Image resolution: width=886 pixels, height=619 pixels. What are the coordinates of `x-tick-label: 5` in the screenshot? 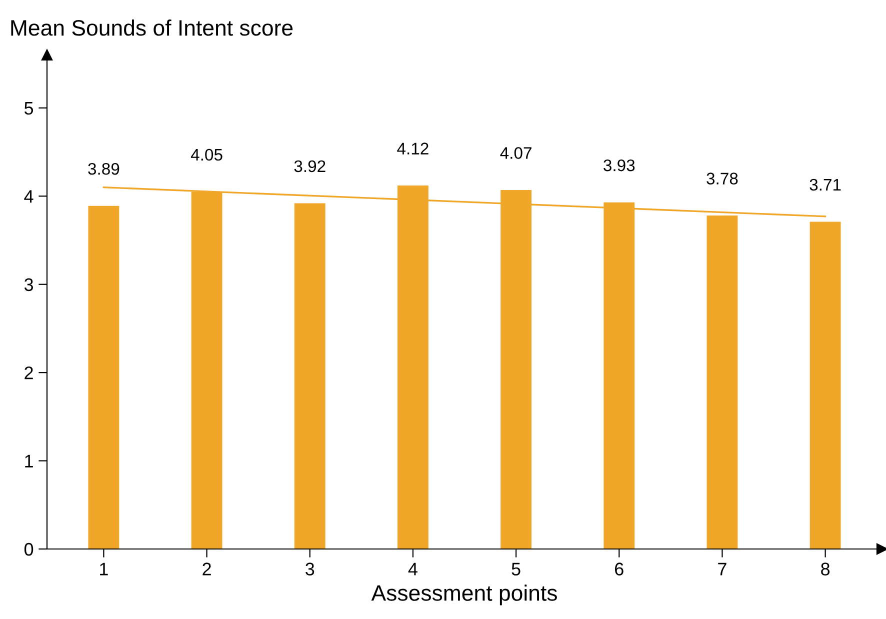 It's located at (516, 569).